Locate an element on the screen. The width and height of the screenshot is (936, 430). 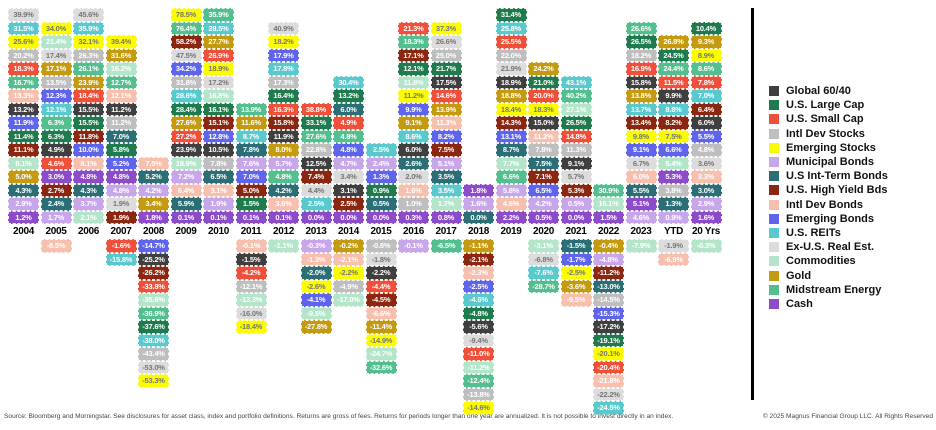
return-cell-emergingStocks: 8.9% is located at coordinates (706, 55).